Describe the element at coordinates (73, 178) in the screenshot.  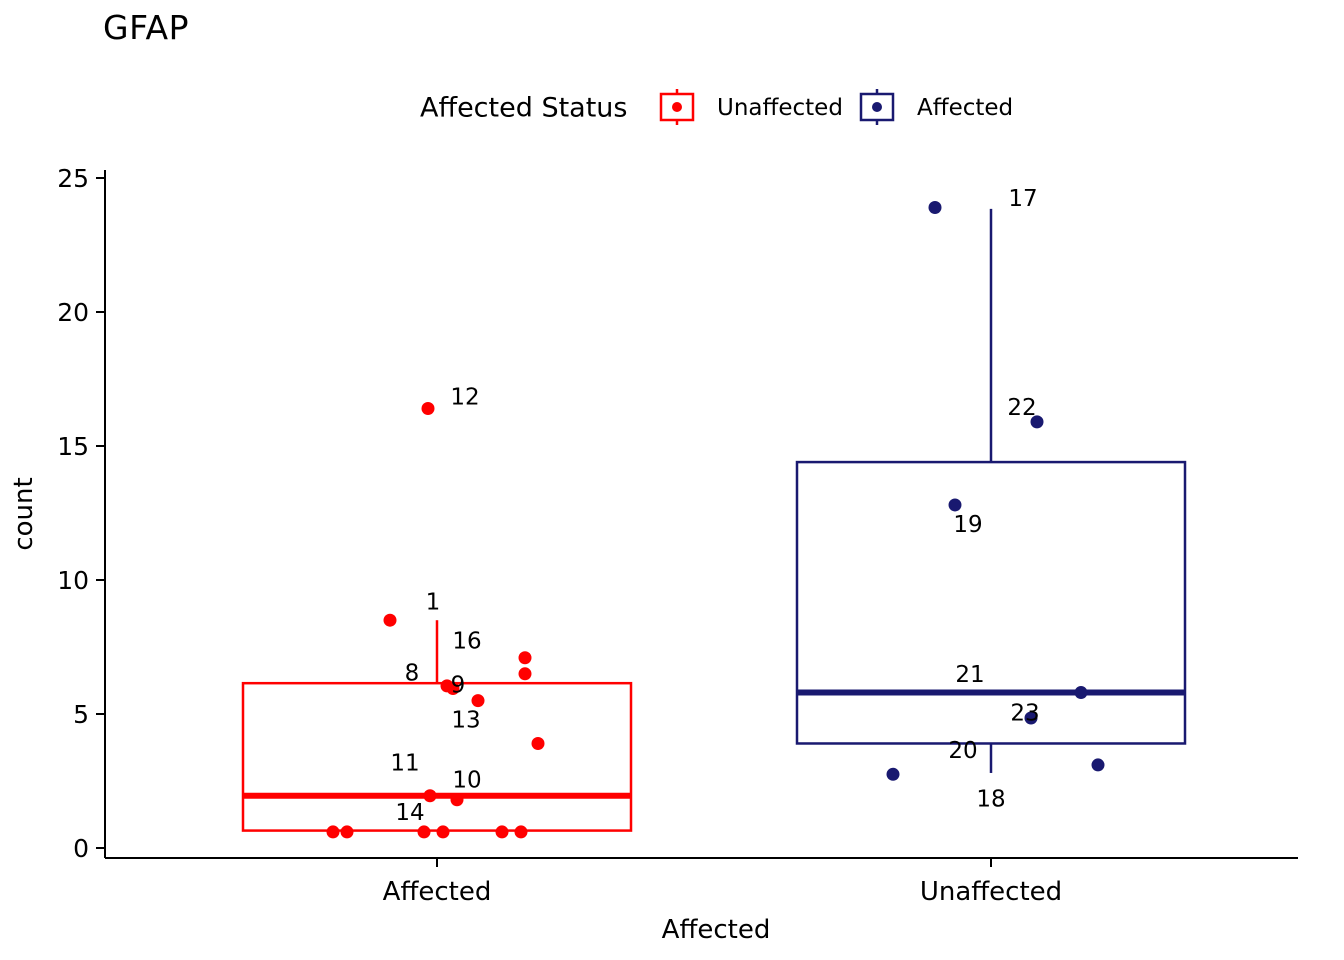
I see `y-tick-label: 25` at that location.